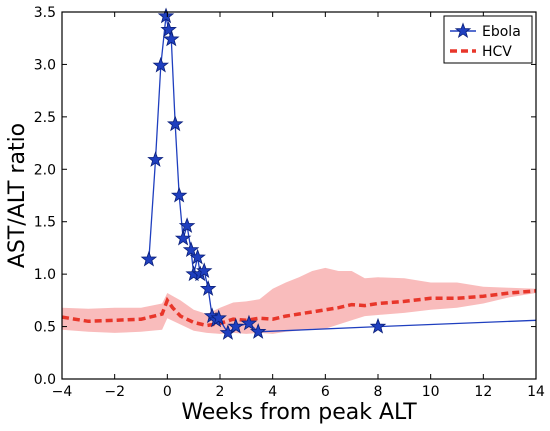  I want to click on legend: Ebola HCV, so click(488, 39).